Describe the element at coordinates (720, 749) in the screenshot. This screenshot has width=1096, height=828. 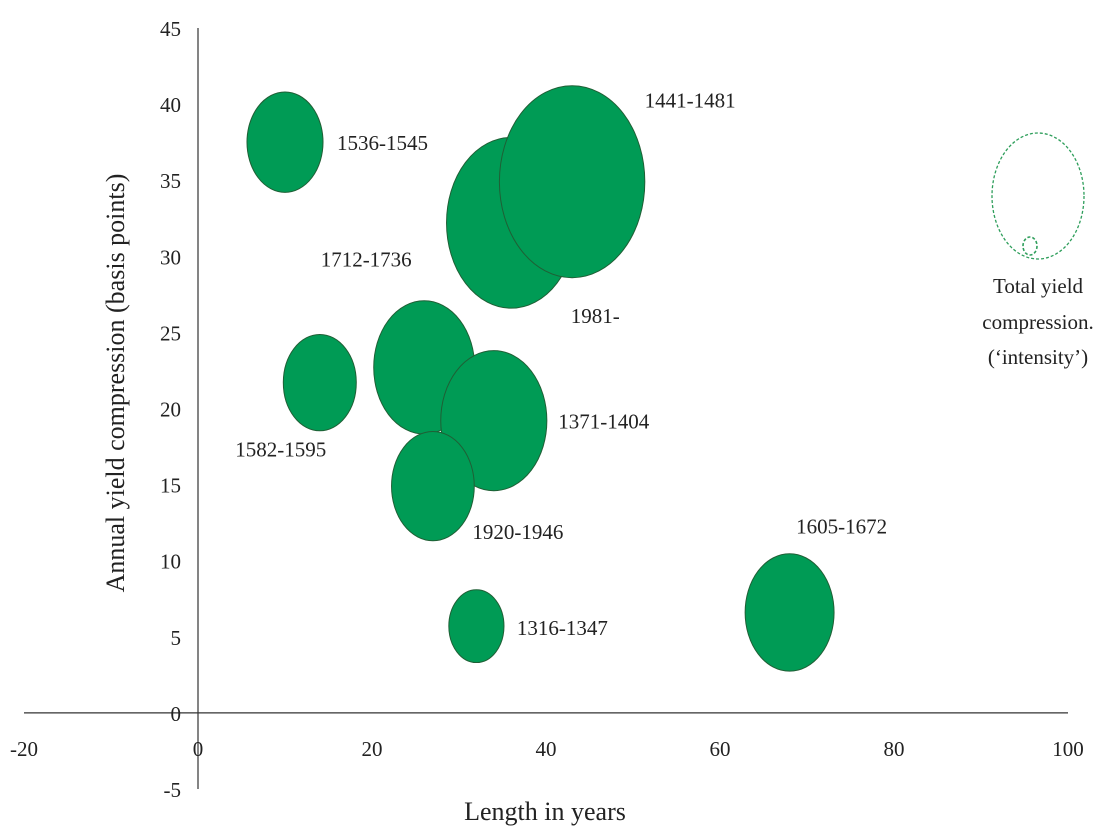
I see `x-tick-label: 60` at that location.